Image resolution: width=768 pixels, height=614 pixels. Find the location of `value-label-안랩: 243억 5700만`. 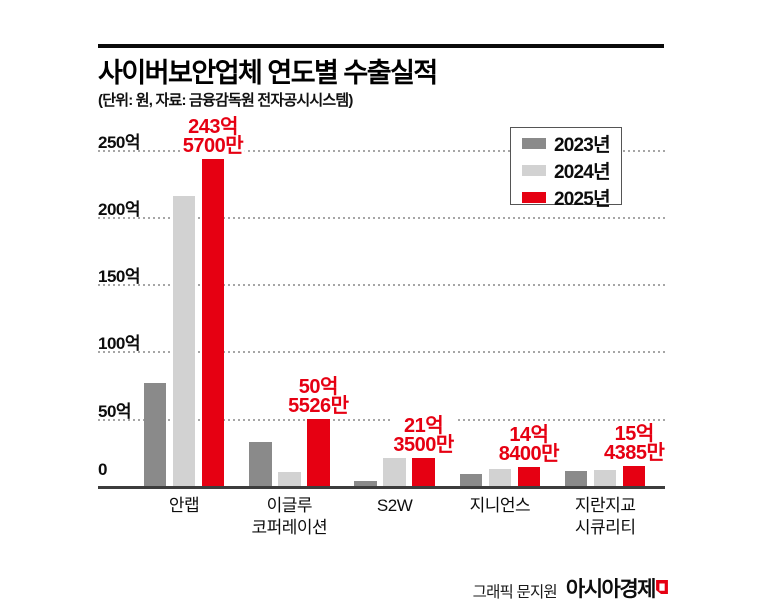

value-label-안랩: 243억 5700만 is located at coordinates (213, 137).